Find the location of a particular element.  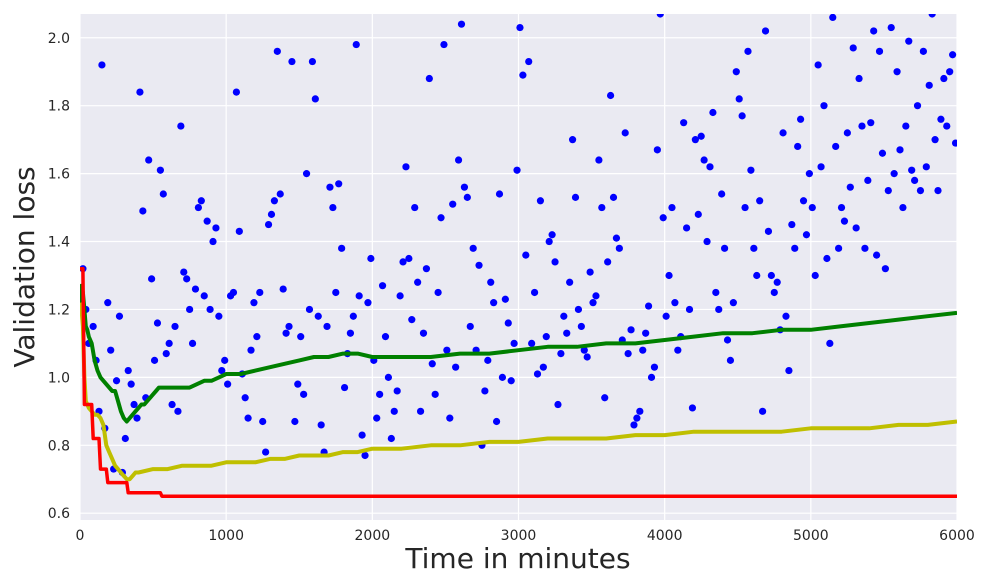

y-tick-label: 0.8 is located at coordinates (59, 446).